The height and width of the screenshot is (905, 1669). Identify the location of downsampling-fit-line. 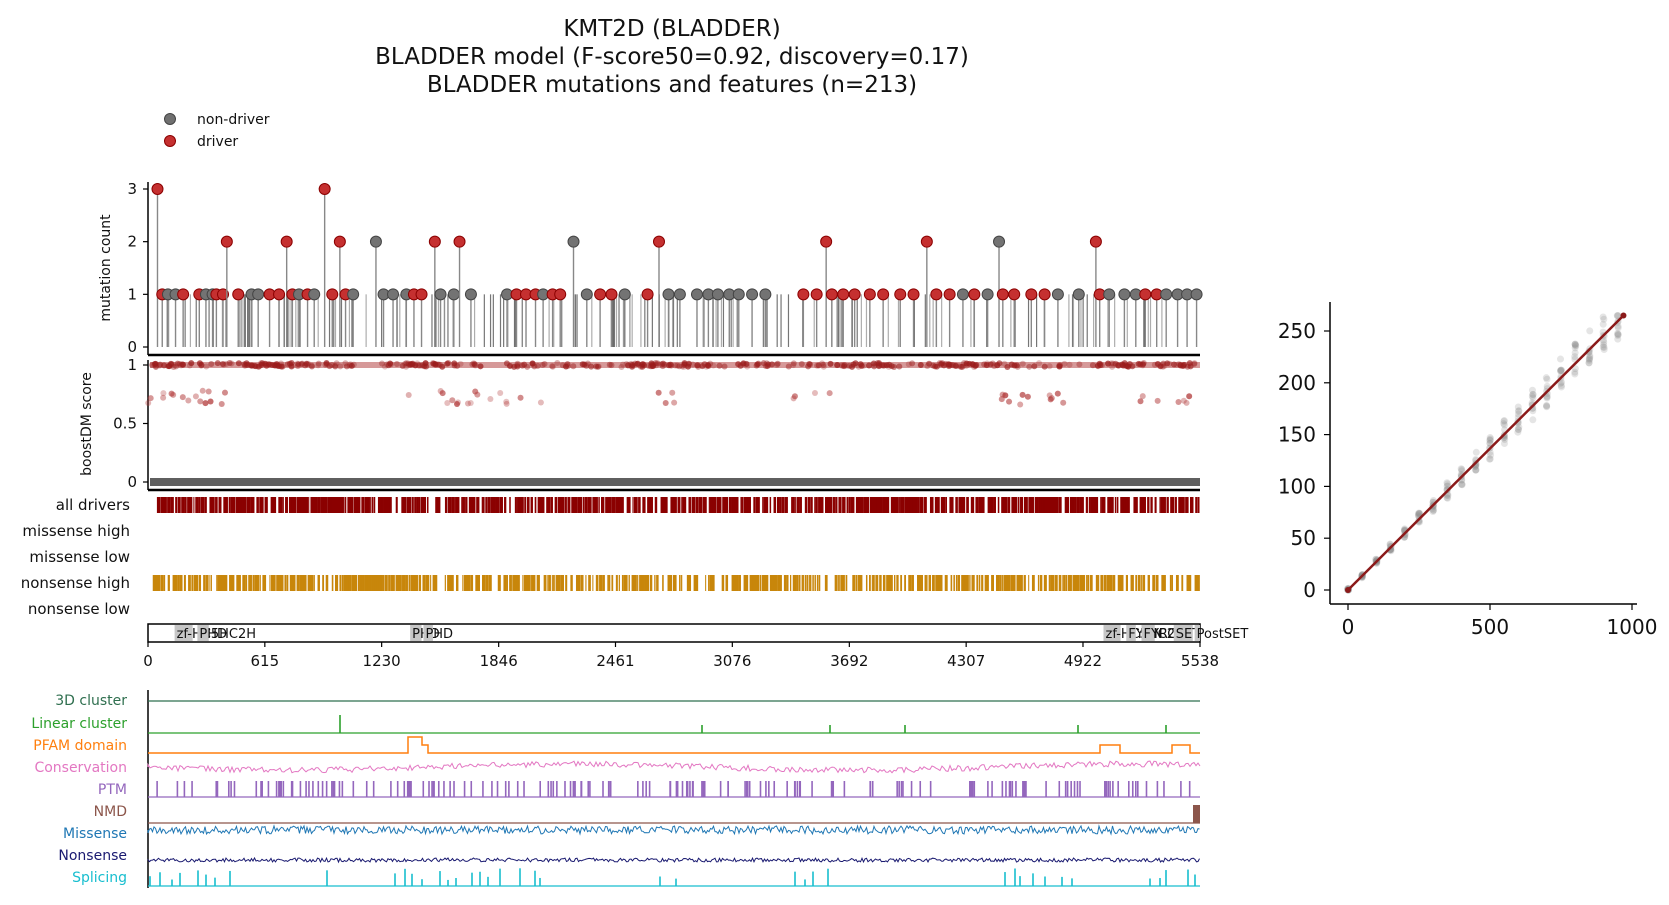
(1486, 452).